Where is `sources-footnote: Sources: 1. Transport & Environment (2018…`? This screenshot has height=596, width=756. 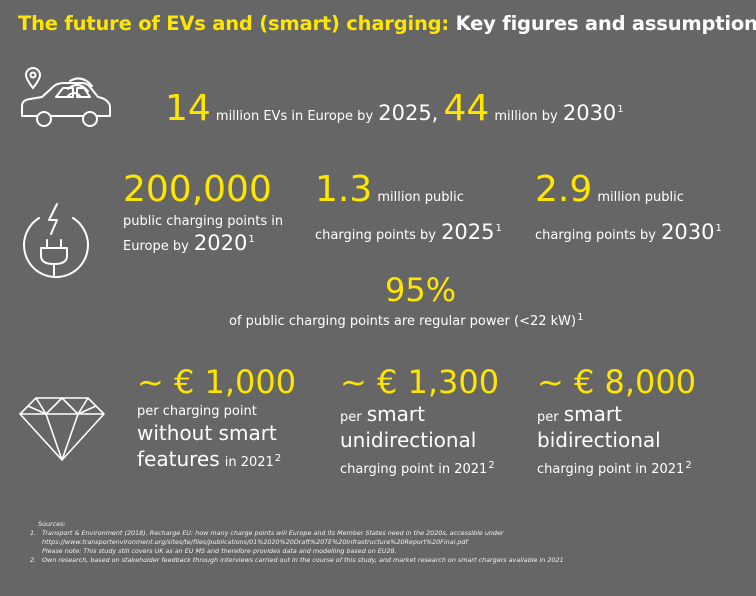
sources-footnote: Sources: 1. Transport & Environment (2018… is located at coordinates (297, 542).